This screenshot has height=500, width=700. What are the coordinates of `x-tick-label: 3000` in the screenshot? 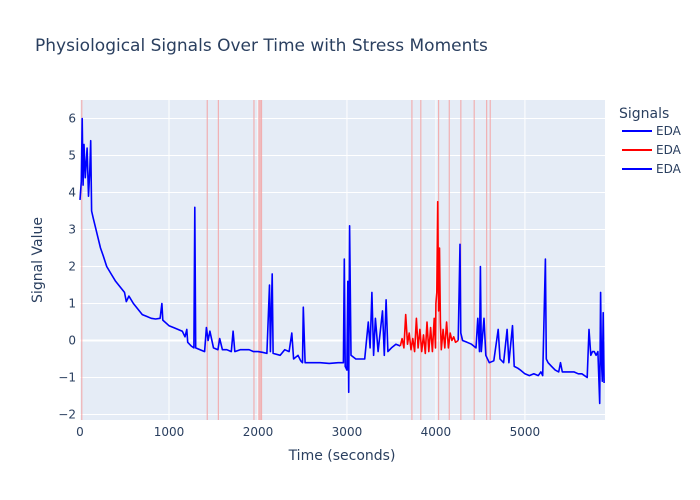 It's located at (347, 432).